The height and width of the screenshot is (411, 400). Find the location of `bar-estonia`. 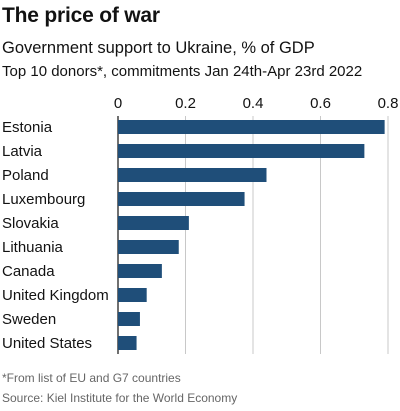

bar-estonia is located at coordinates (251, 127).